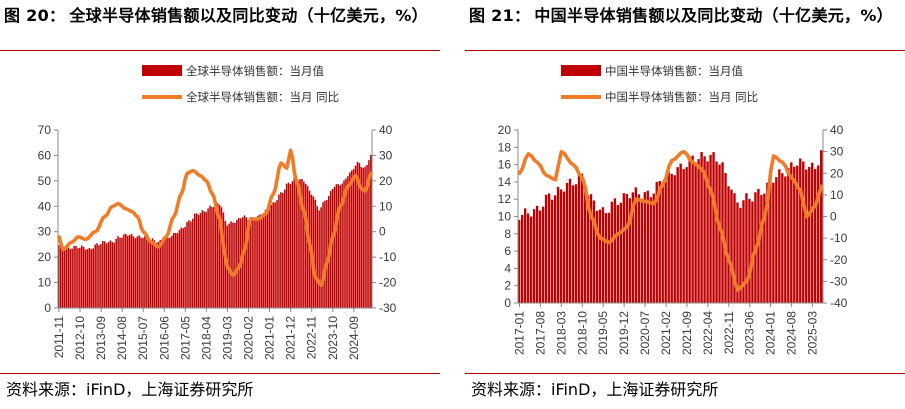  What do you see at coordinates (162, 70) in the screenshot?
I see `legend-swatch-bar` at bounding box center [162, 70].